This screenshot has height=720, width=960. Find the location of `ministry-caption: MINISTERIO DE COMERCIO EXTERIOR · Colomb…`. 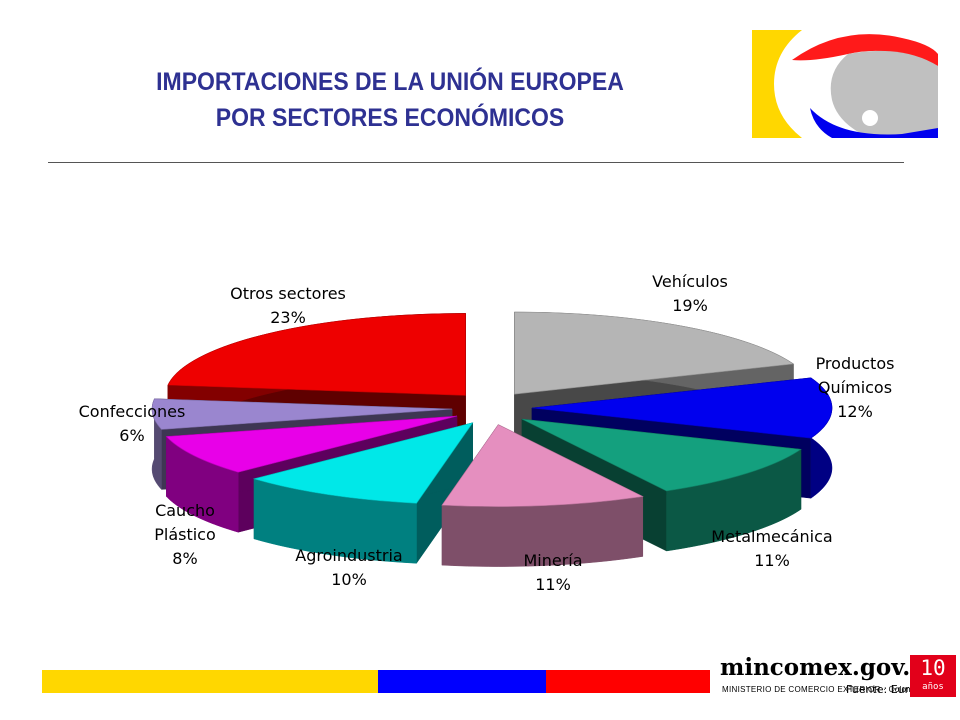

ministry-caption: MINISTERIO DE COMERCIO EXTERIOR · Colomb… is located at coordinates (823, 689).